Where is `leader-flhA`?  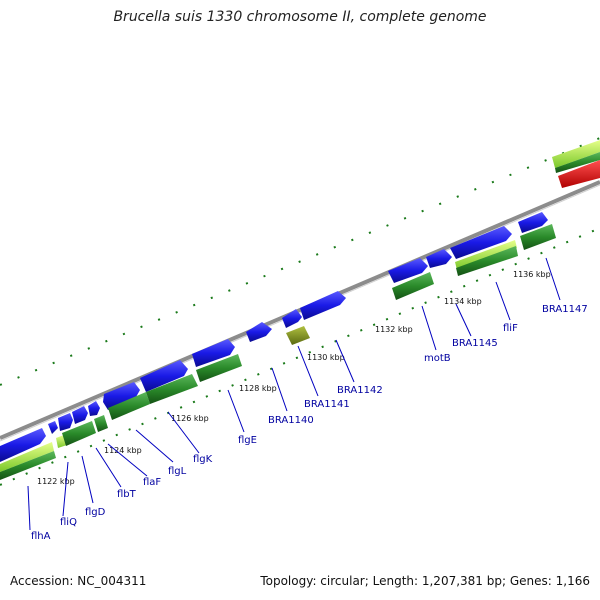 leader-flhA is located at coordinates (29, 508).